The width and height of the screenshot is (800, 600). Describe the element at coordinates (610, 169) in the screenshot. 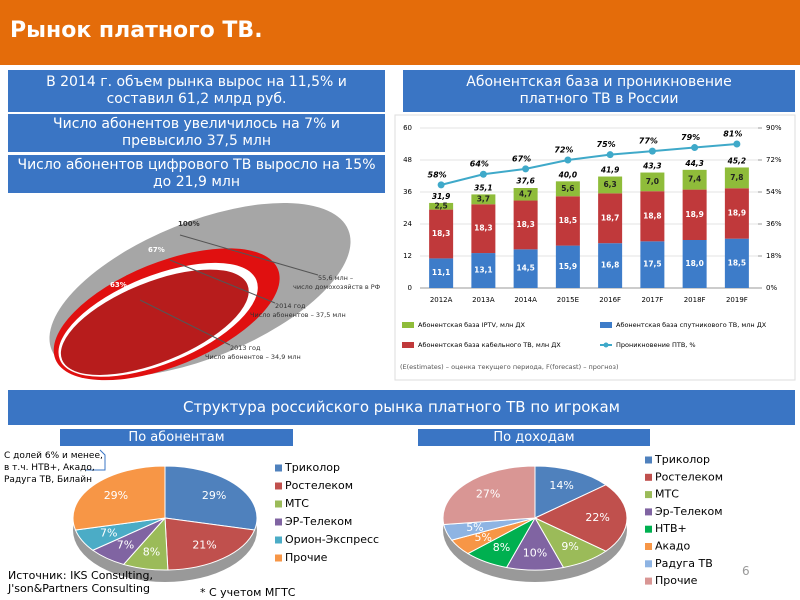

I see `total-label: 41,9` at that location.